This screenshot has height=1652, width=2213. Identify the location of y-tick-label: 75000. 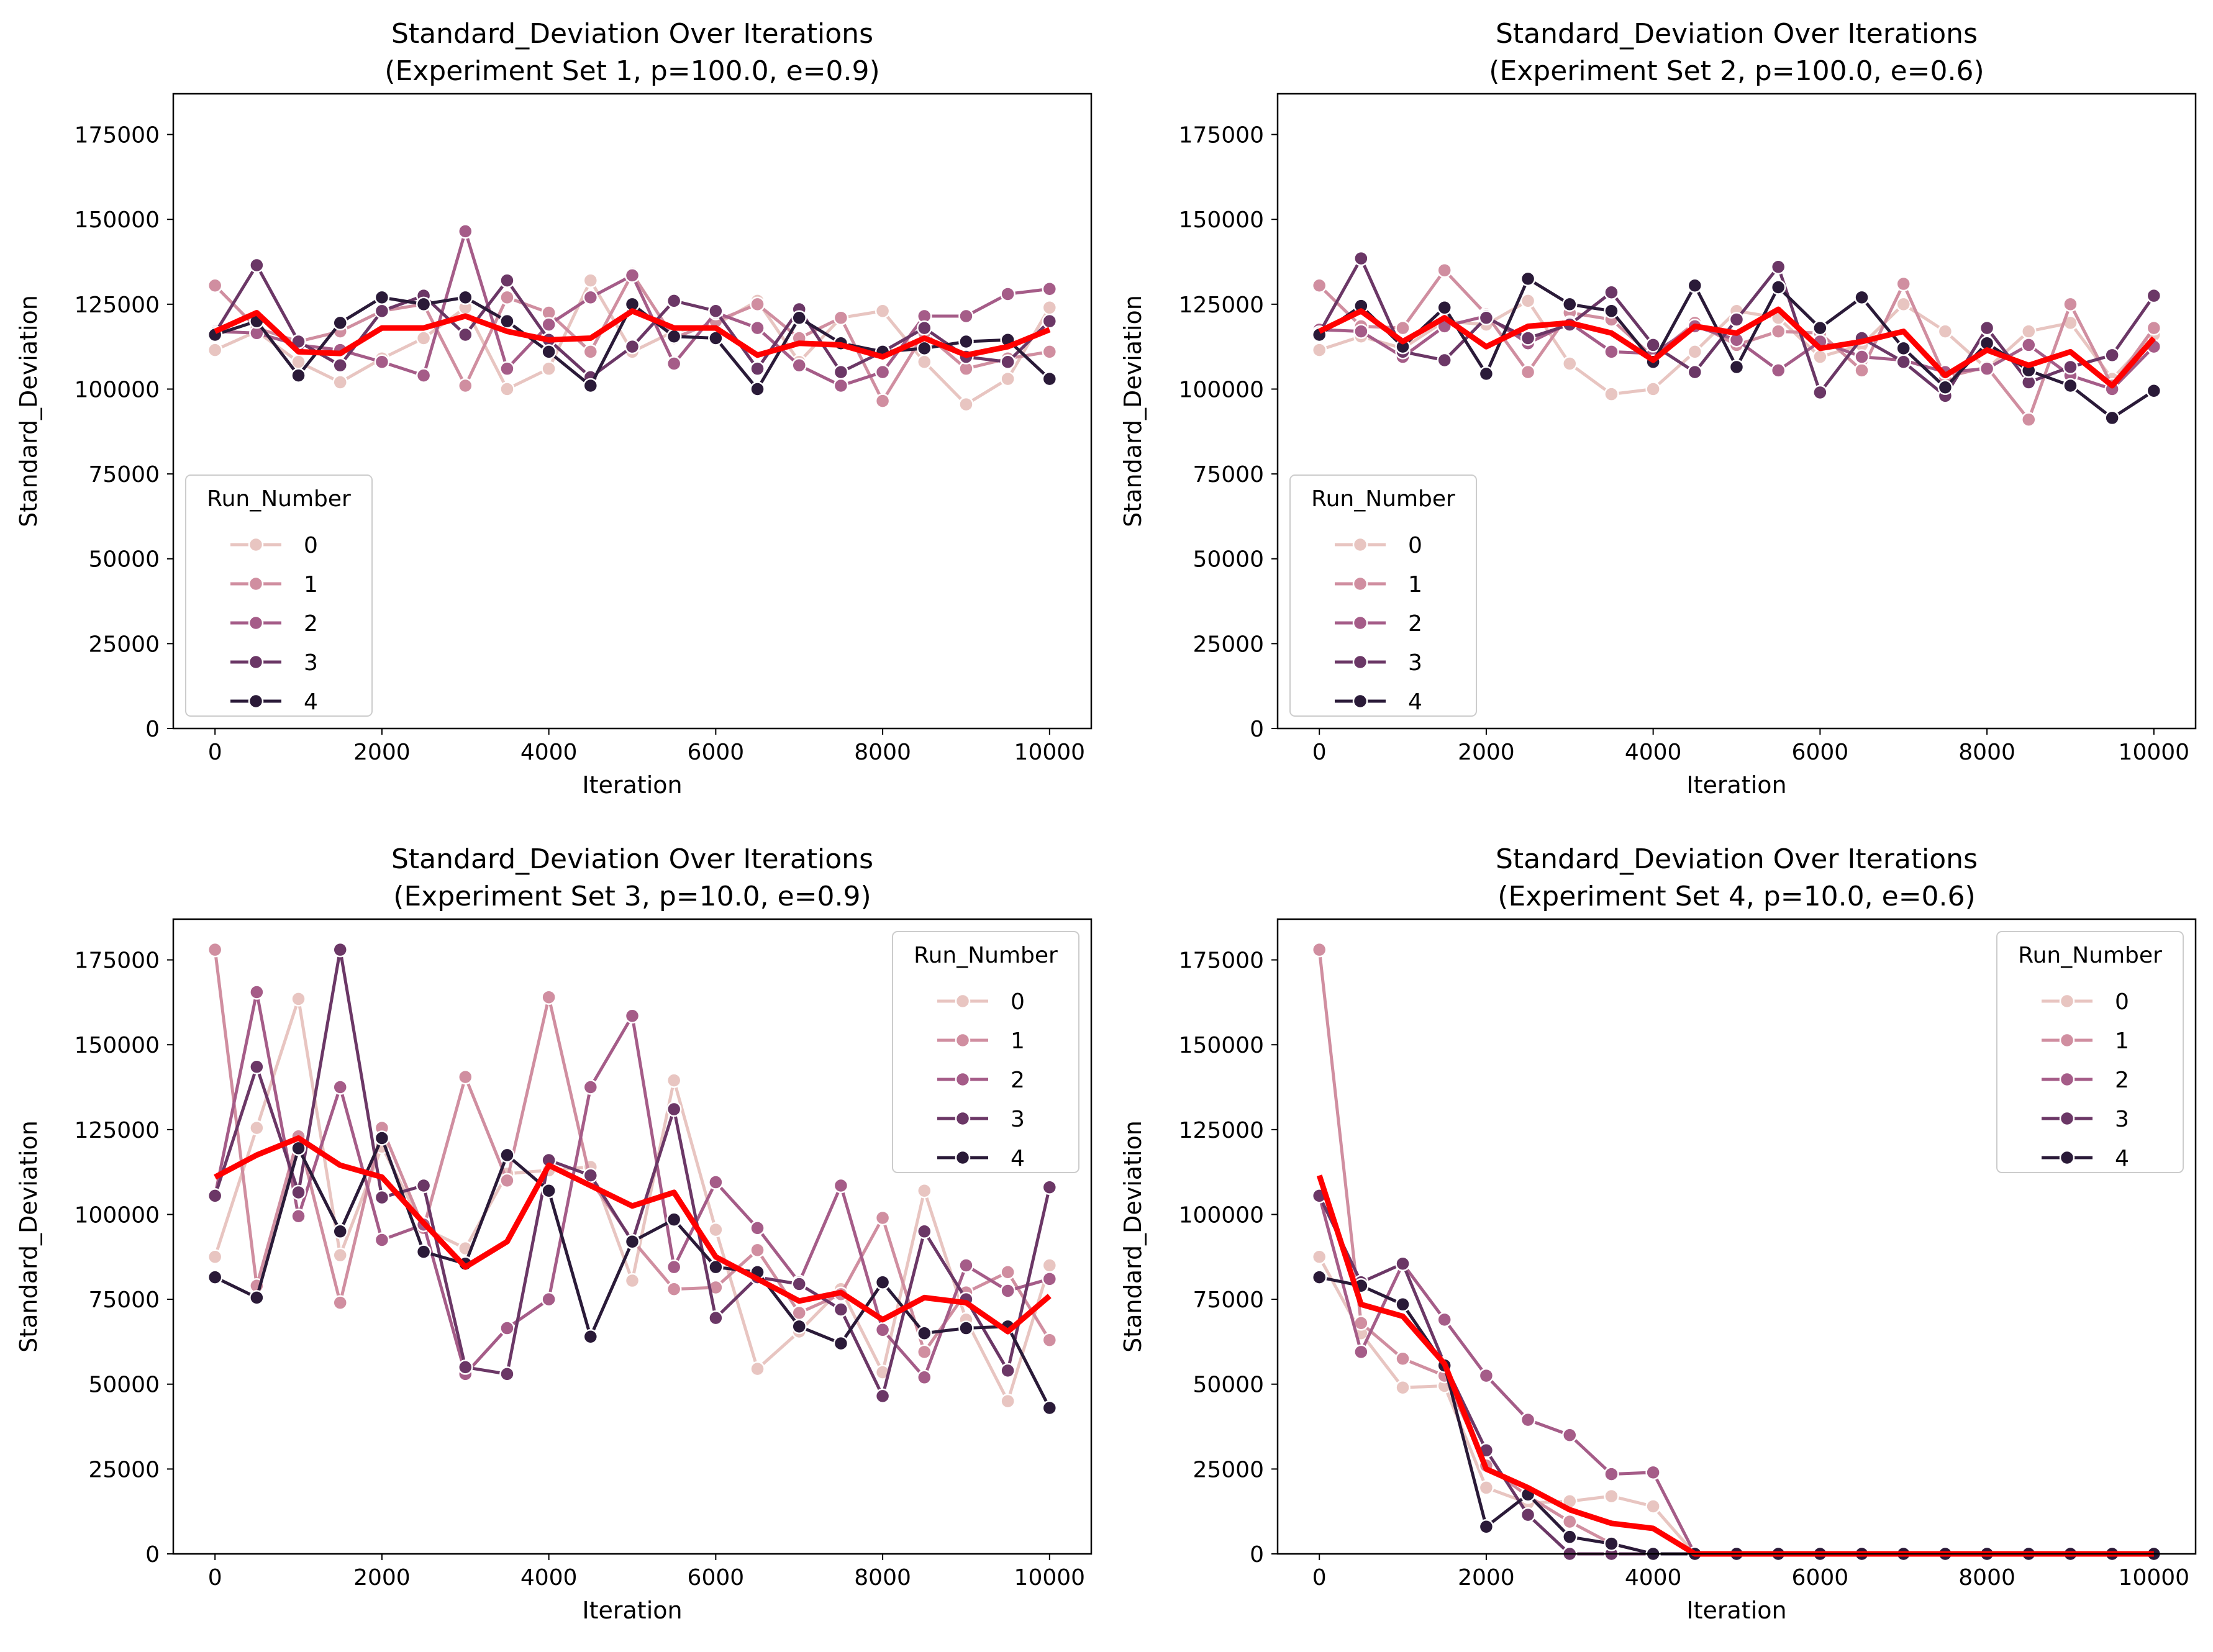
(124, 475).